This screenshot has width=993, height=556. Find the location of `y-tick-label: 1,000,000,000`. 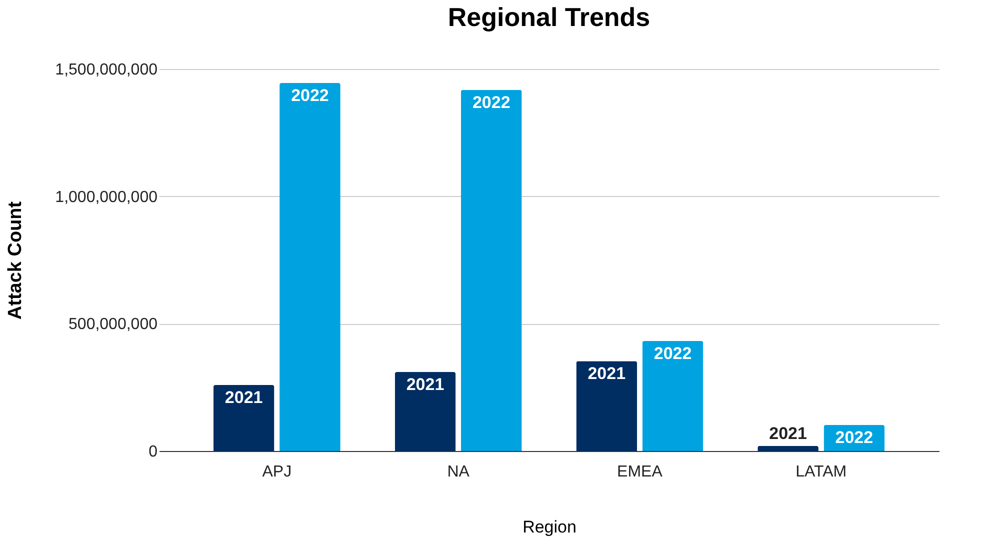

y-tick-label: 1,000,000,000 is located at coordinates (106, 197).